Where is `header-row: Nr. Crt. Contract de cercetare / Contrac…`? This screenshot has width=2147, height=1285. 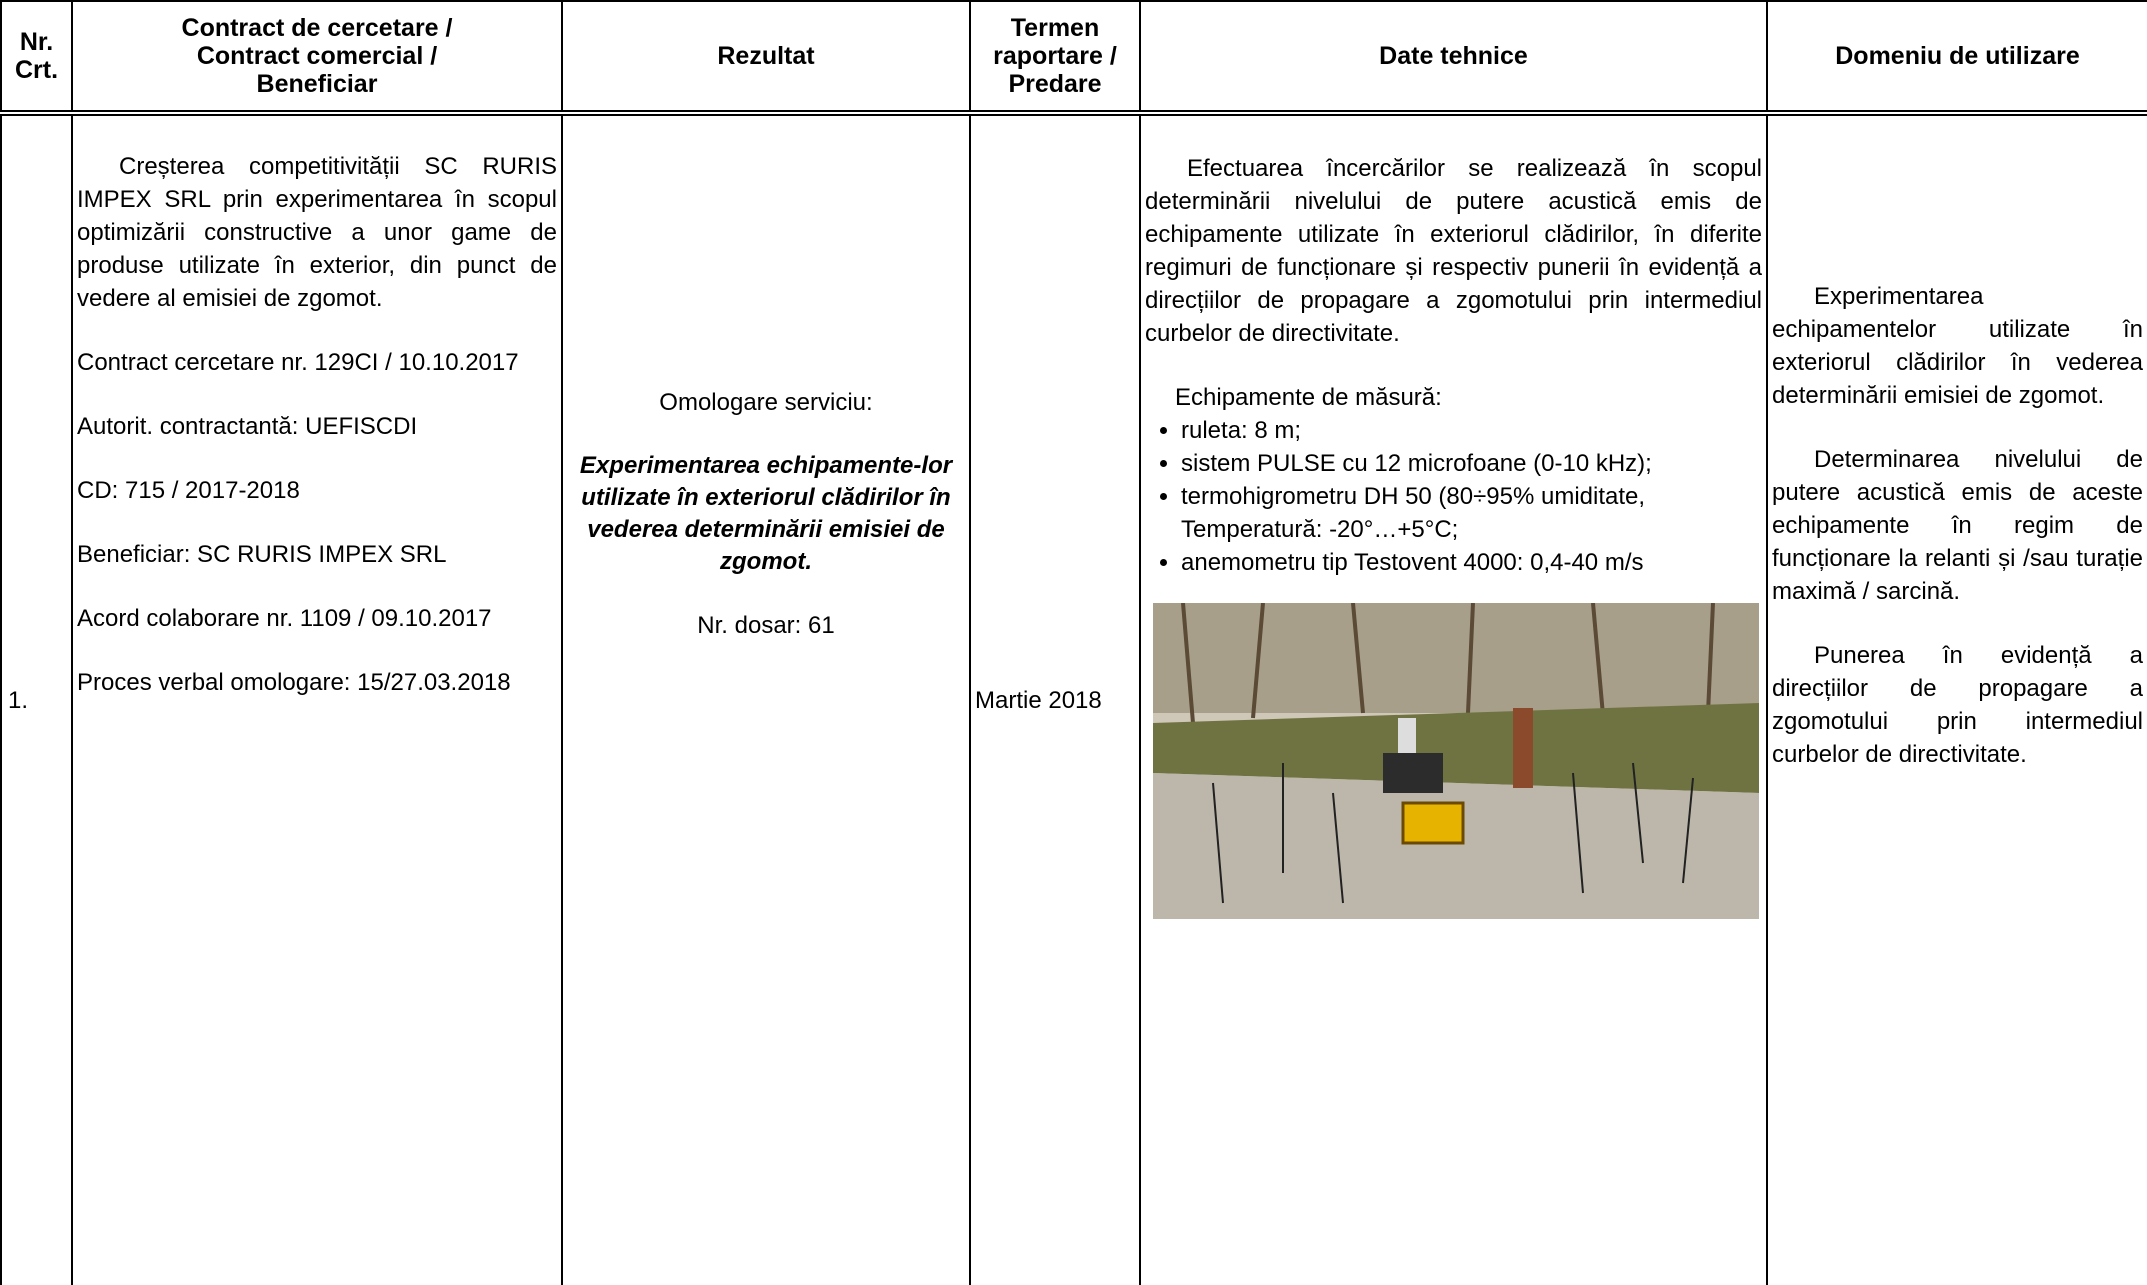
header-row: Nr. Crt. Contract de cercetare / Contrac… is located at coordinates (1073, 58).